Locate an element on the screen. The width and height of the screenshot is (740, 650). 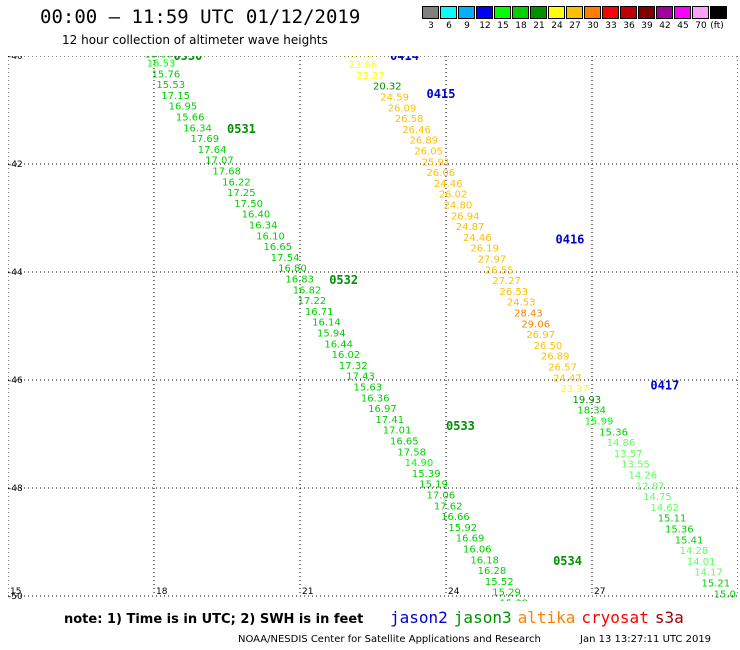
time-tag: 0415 is located at coordinates (441, 94).